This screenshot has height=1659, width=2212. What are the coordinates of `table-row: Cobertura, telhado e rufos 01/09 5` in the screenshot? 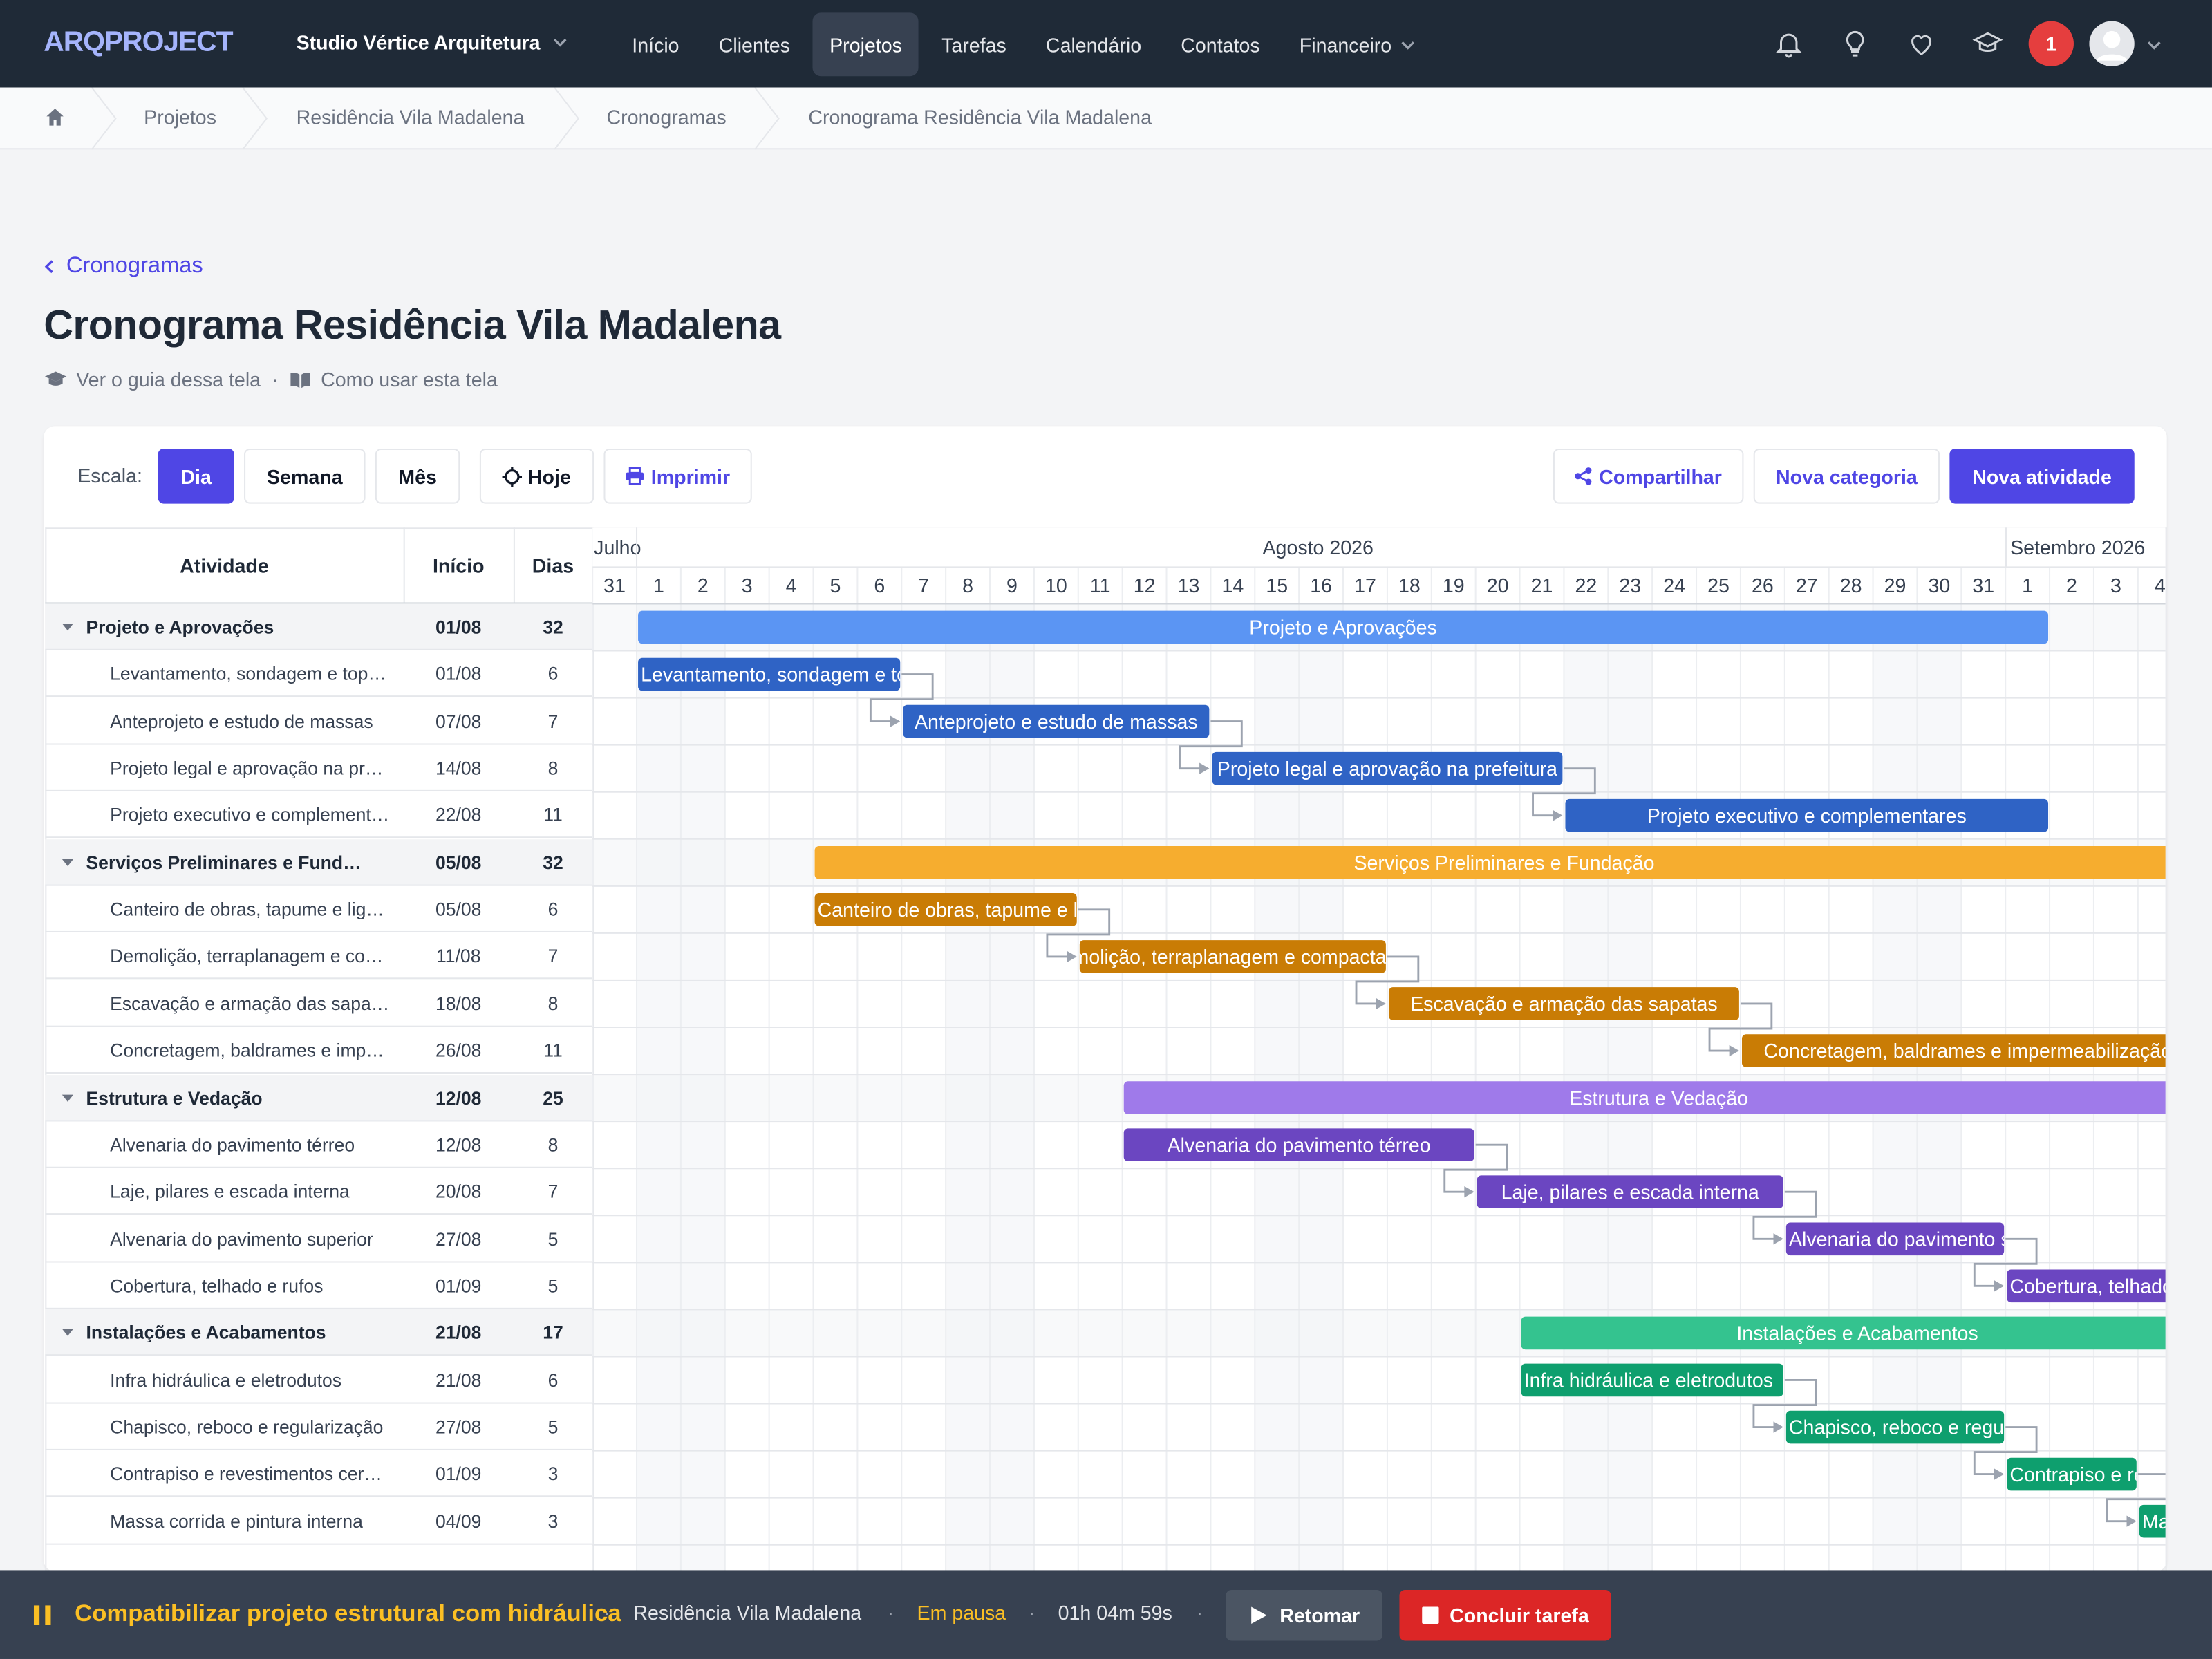 It's located at (319, 1285).